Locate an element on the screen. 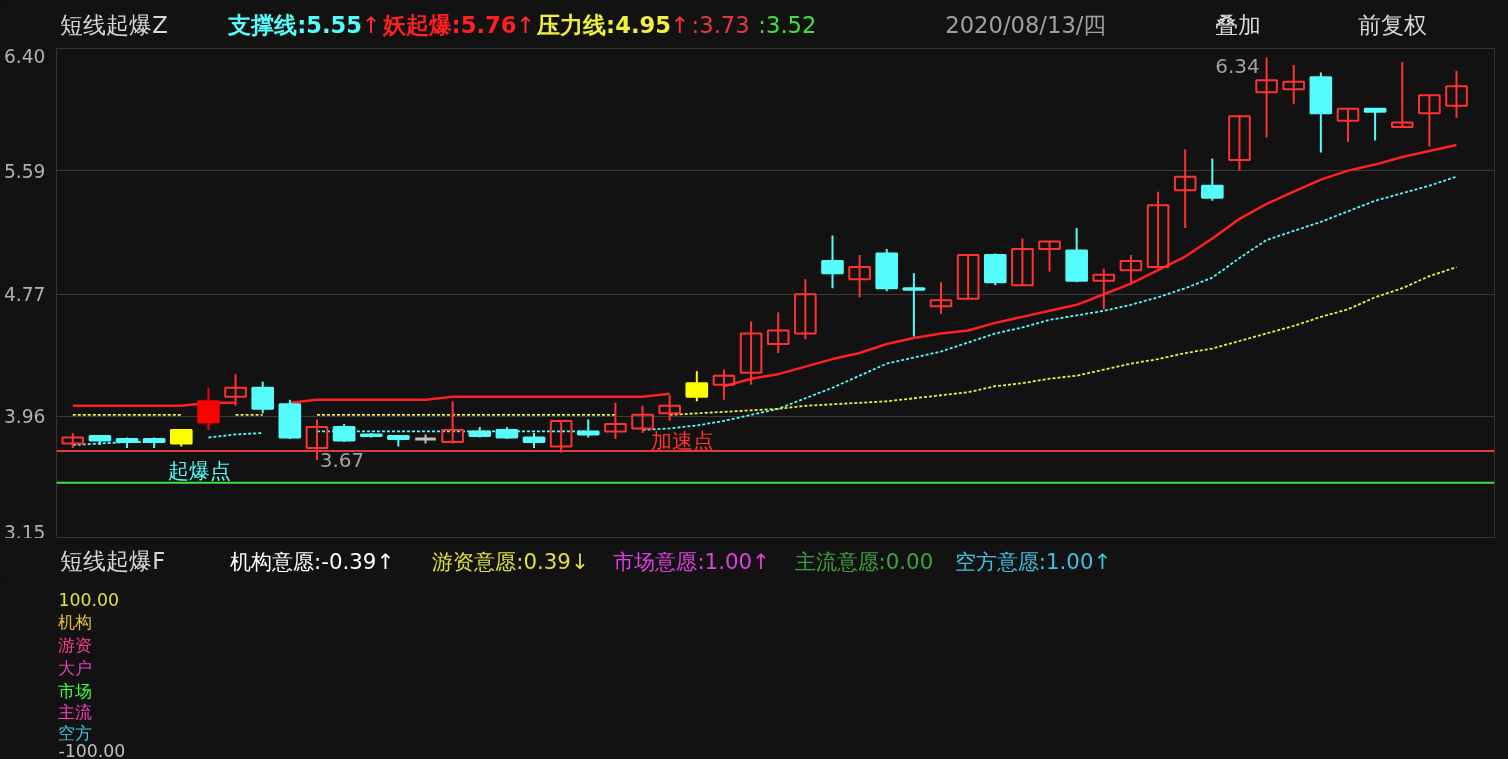  ref-line-label: :3.52 is located at coordinates (787, 24).